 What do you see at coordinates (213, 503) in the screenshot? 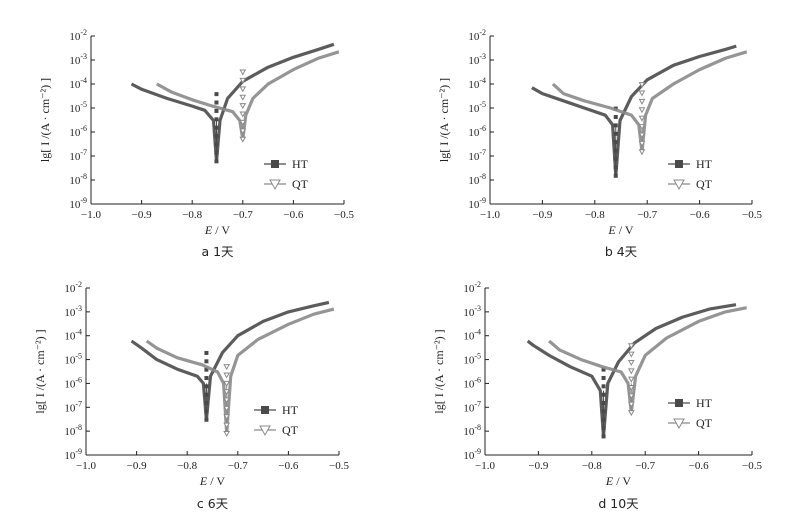
I see `panel-caption: c 6天` at bounding box center [213, 503].